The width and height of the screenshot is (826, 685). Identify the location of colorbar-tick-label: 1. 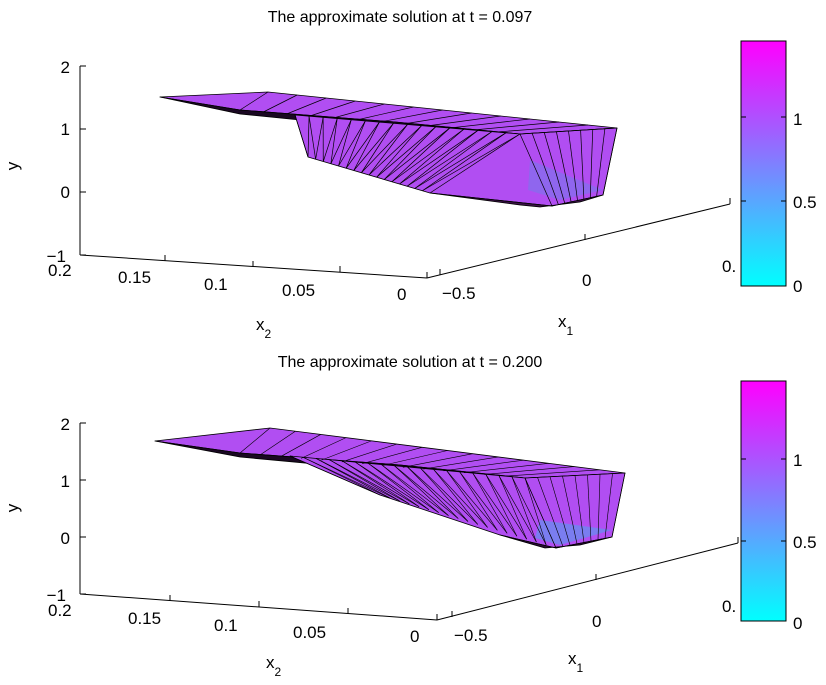
(797, 119).